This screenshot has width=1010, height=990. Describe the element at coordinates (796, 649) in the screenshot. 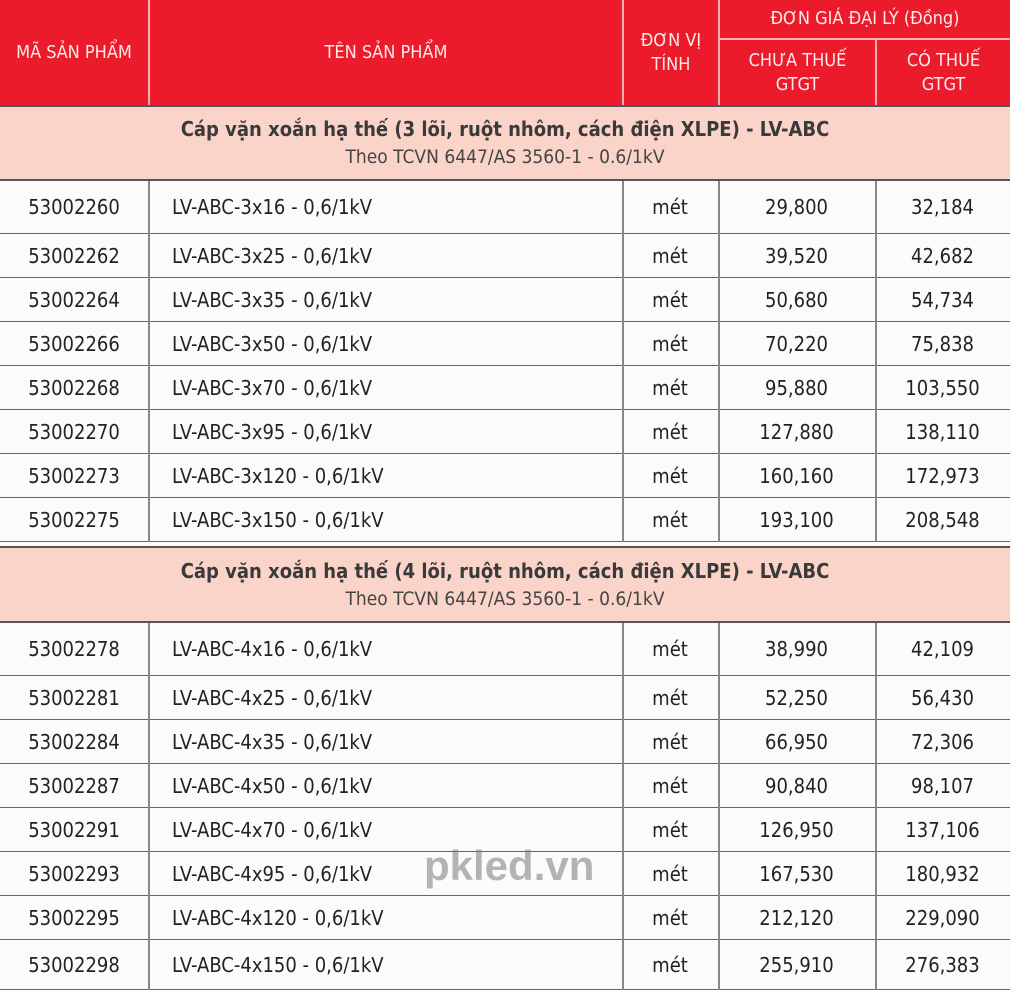

I see `price-excl-vat: 38,990` at that location.